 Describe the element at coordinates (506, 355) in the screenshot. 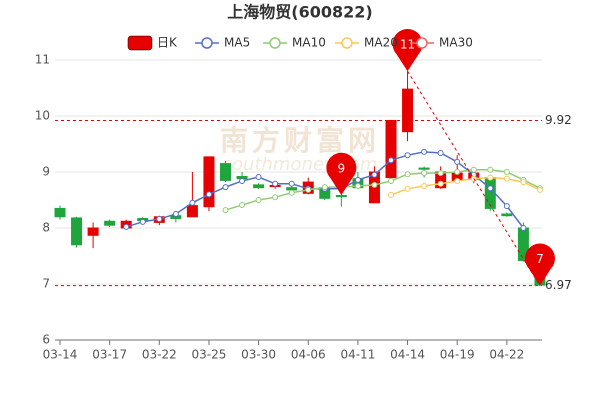

I see `x-tick-label: 04-22` at that location.